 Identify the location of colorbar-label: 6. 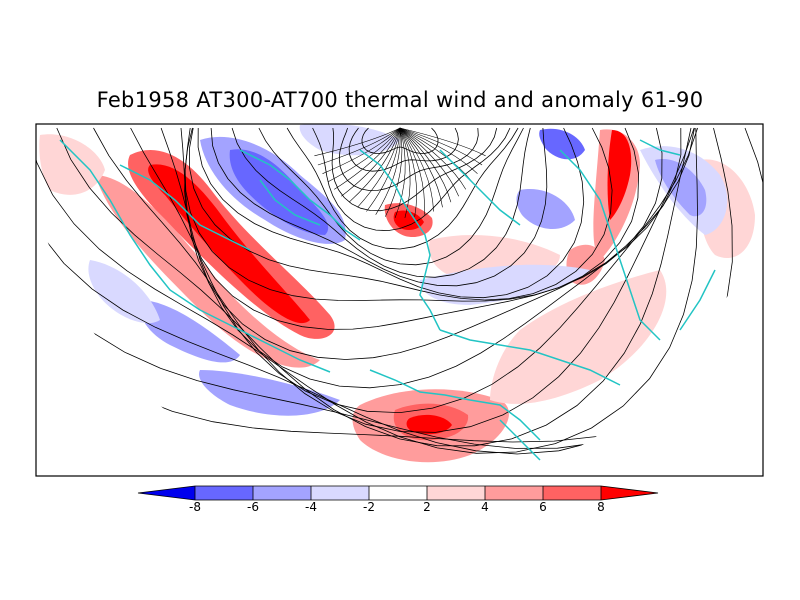
(543, 507).